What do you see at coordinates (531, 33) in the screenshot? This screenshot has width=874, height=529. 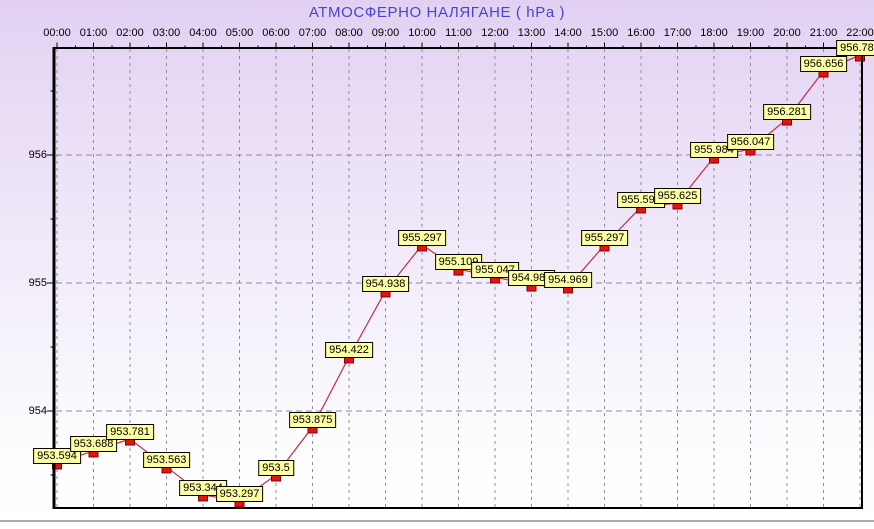 I see `x-axis-tick-label: 13:00` at bounding box center [531, 33].